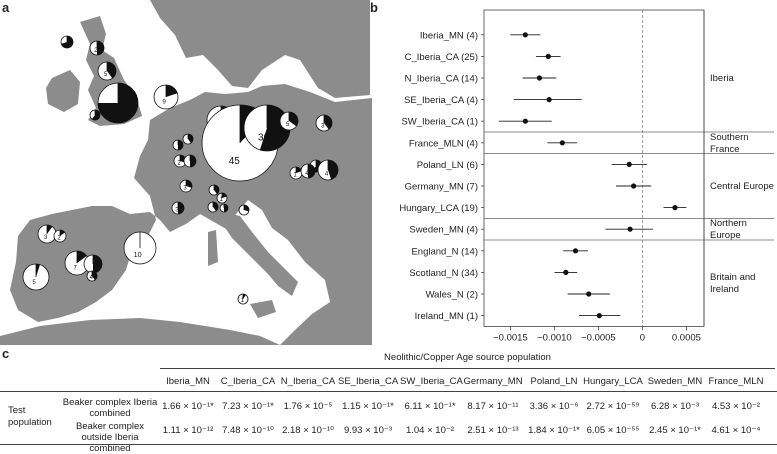 This screenshot has width=777, height=454. I want to click on panel-label-c: c, so click(6, 353).